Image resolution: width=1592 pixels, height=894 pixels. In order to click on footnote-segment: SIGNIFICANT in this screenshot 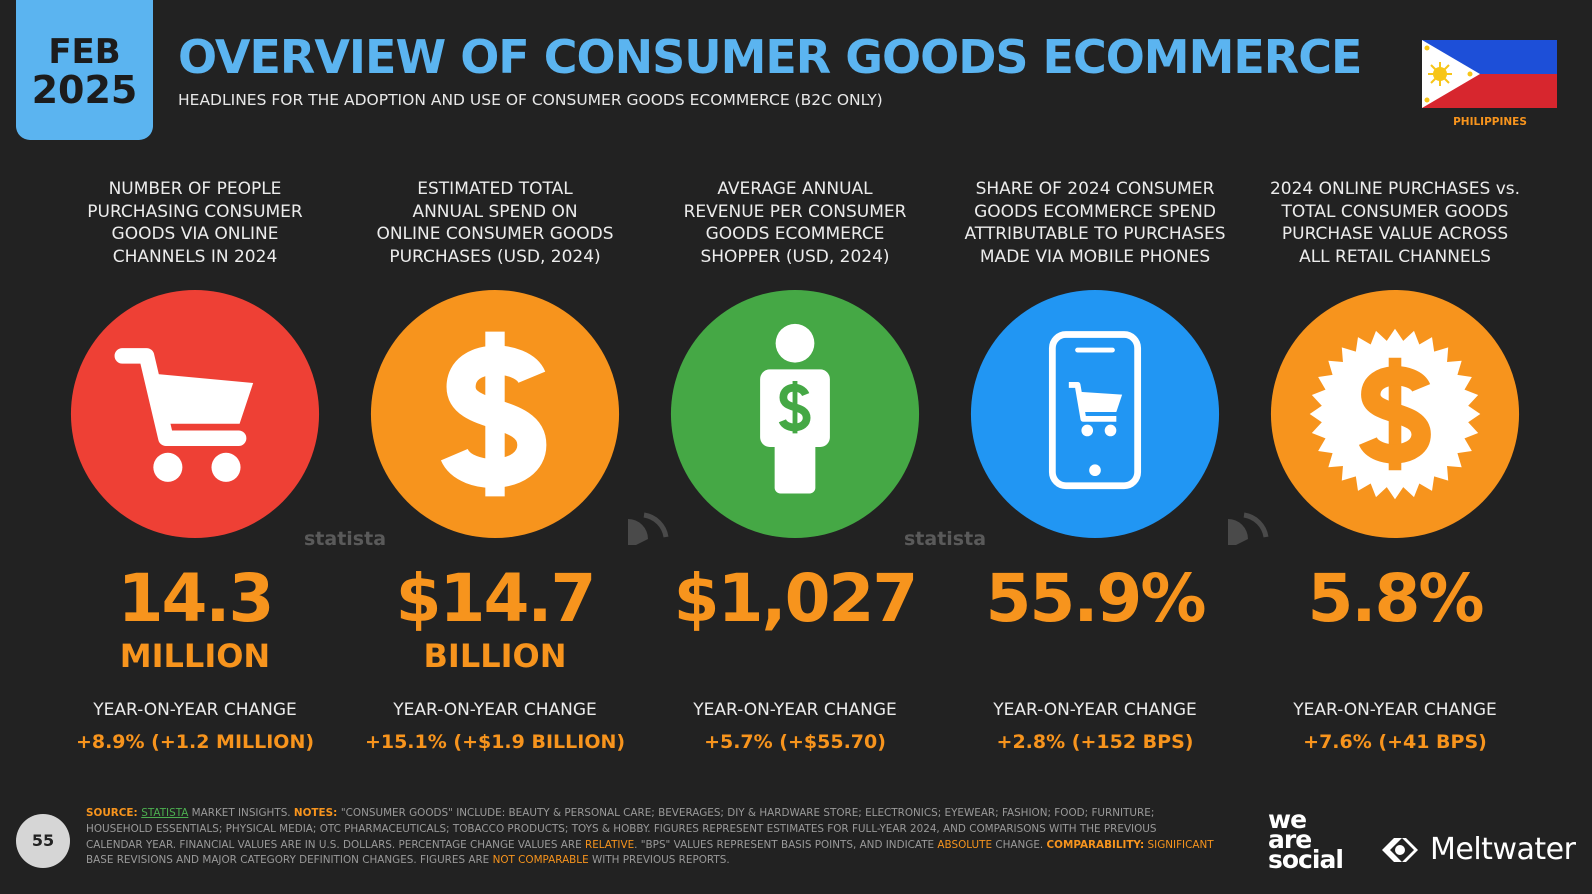, I will do `click(1180, 844)`.